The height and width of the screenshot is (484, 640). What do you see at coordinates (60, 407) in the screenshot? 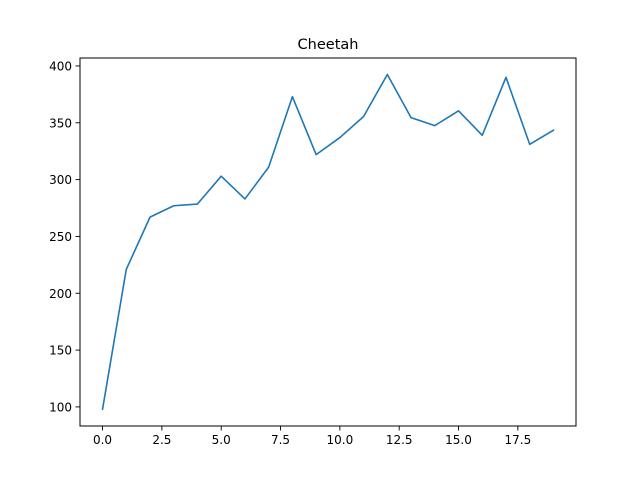
I see `y-tick-label: 100` at bounding box center [60, 407].